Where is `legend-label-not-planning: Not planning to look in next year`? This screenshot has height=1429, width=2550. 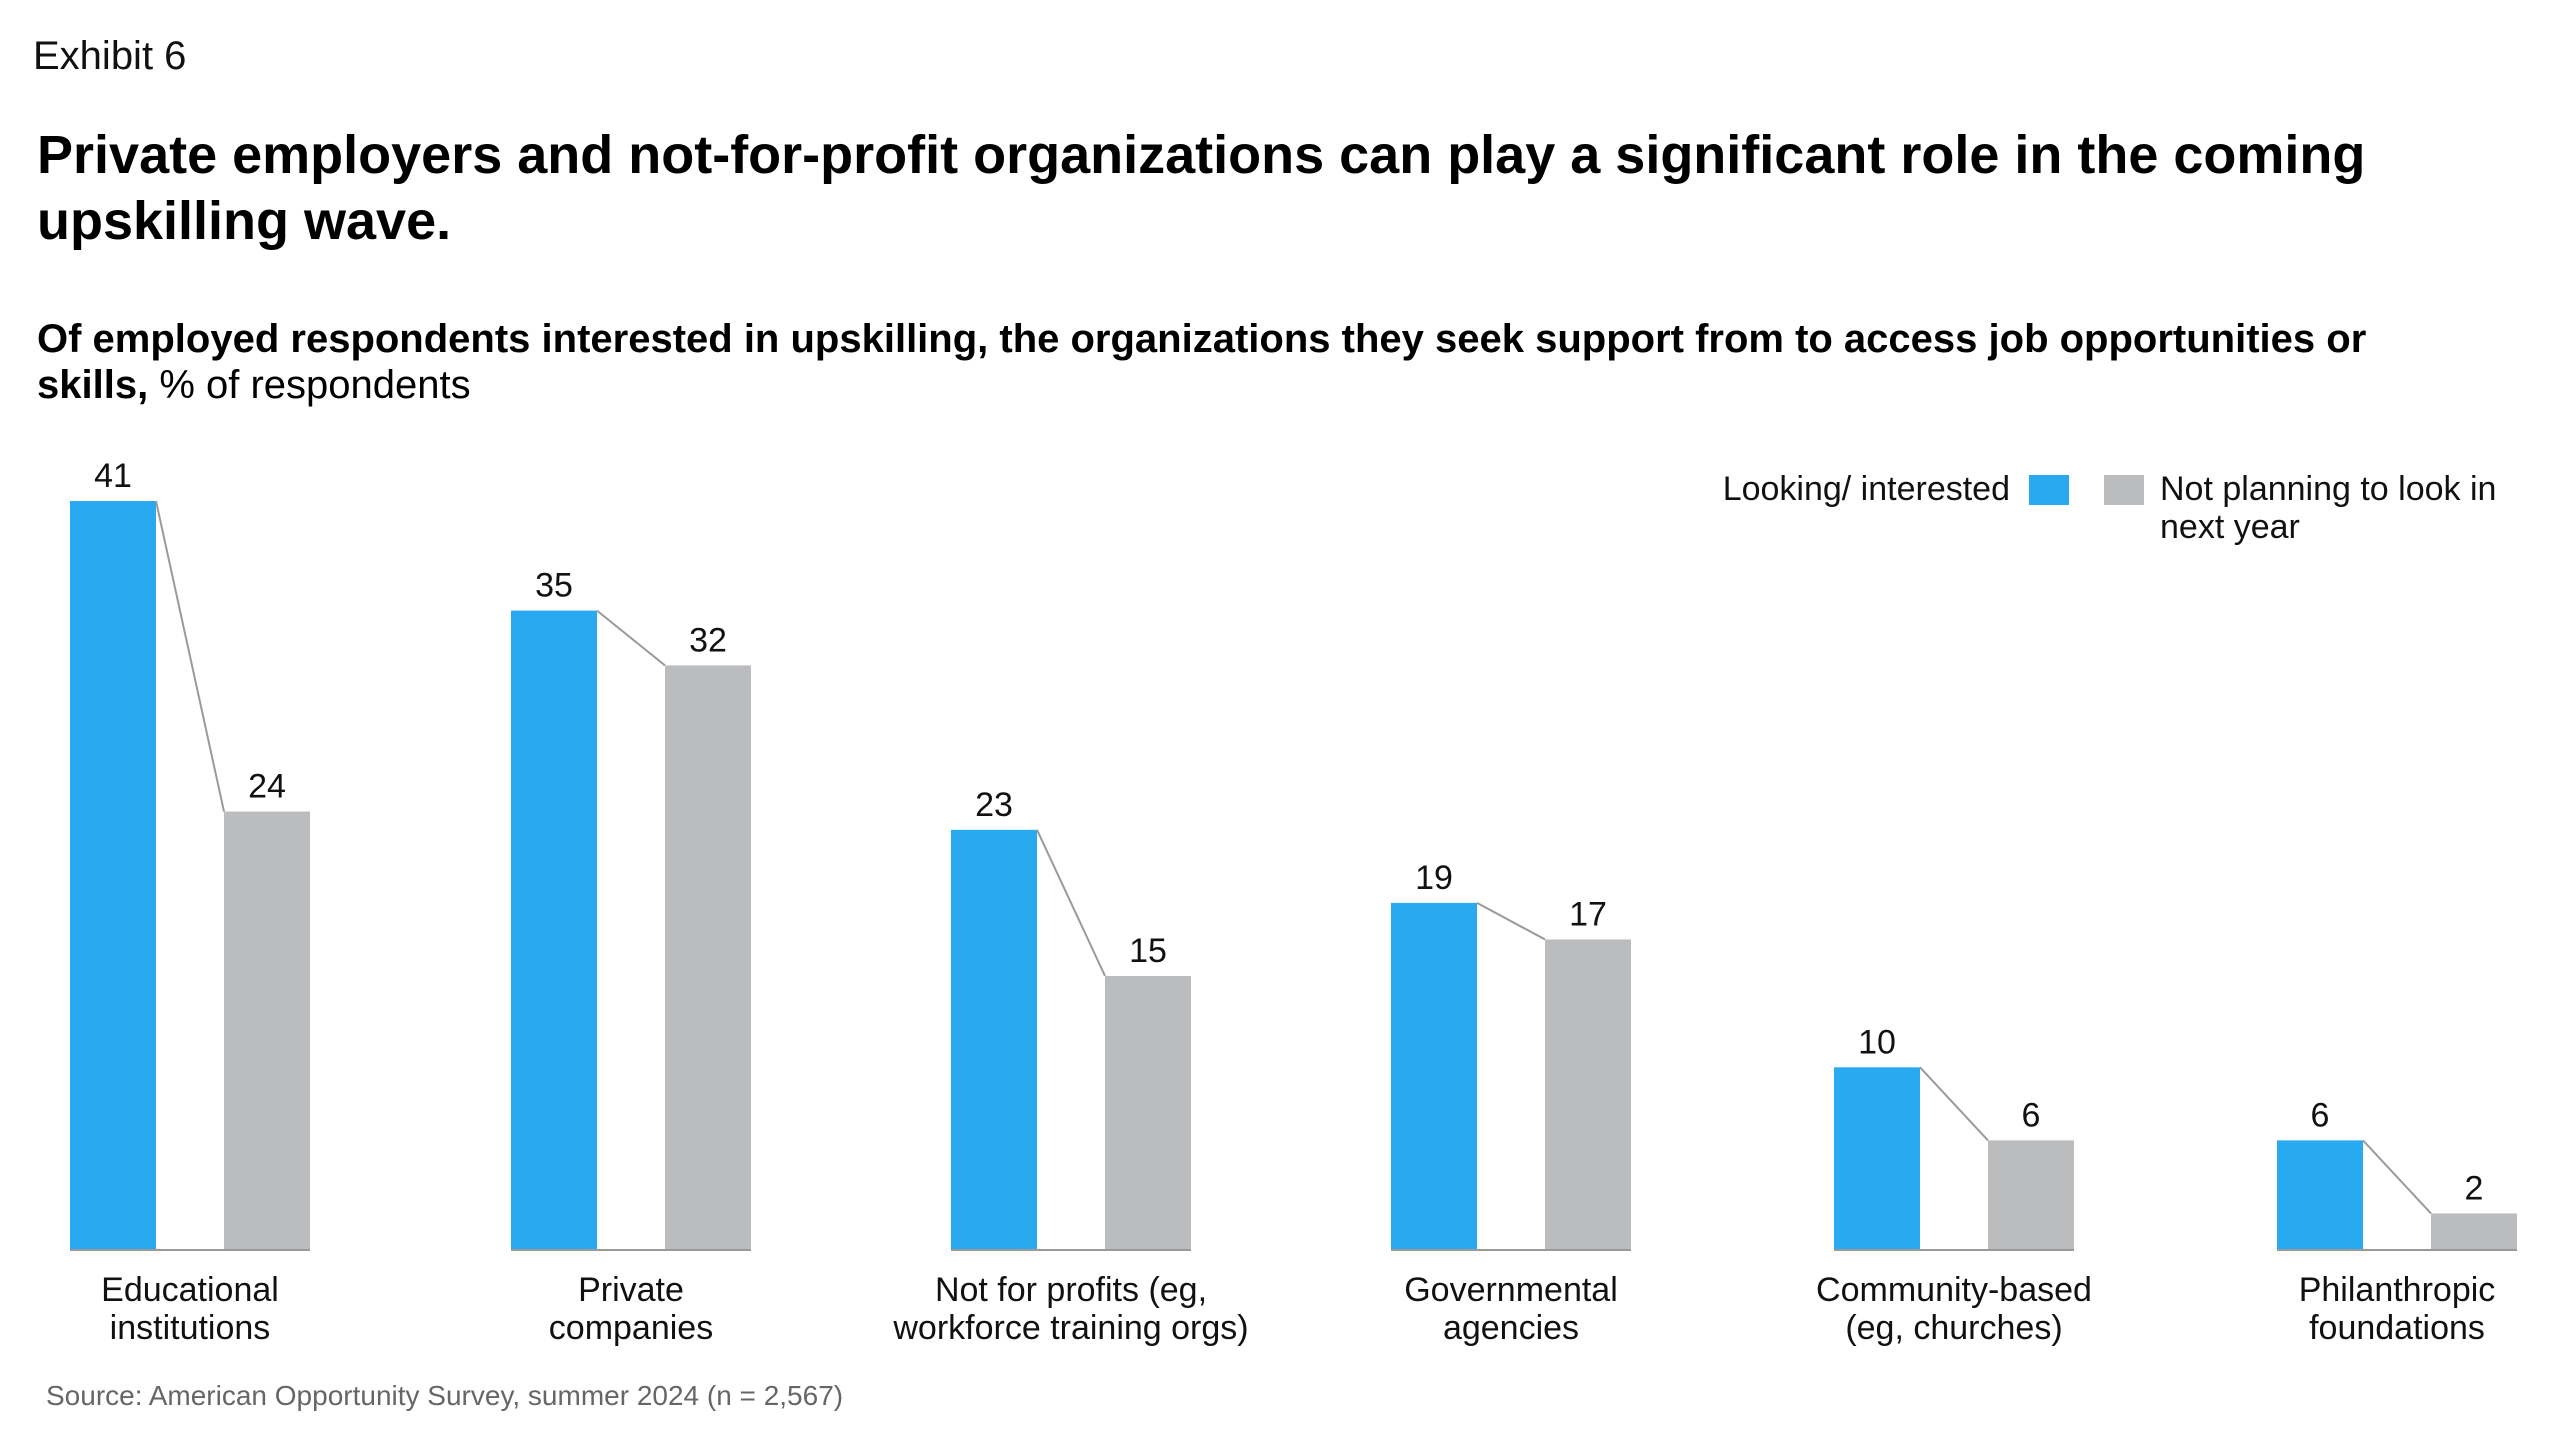 legend-label-not-planning: Not planning to look in next year is located at coordinates (2328, 508).